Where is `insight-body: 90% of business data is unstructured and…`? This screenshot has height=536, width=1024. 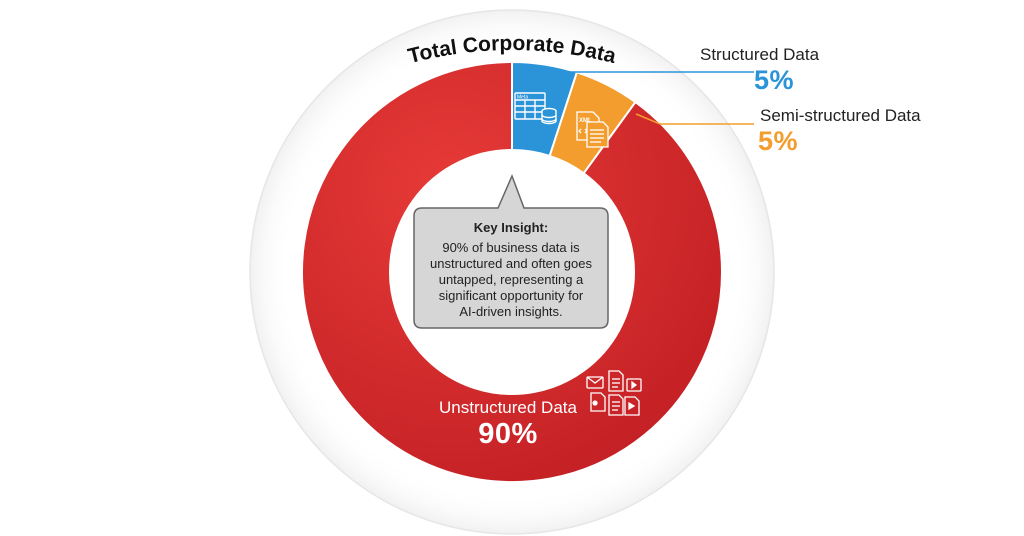 insight-body: 90% of business data is unstructured and… is located at coordinates (511, 280).